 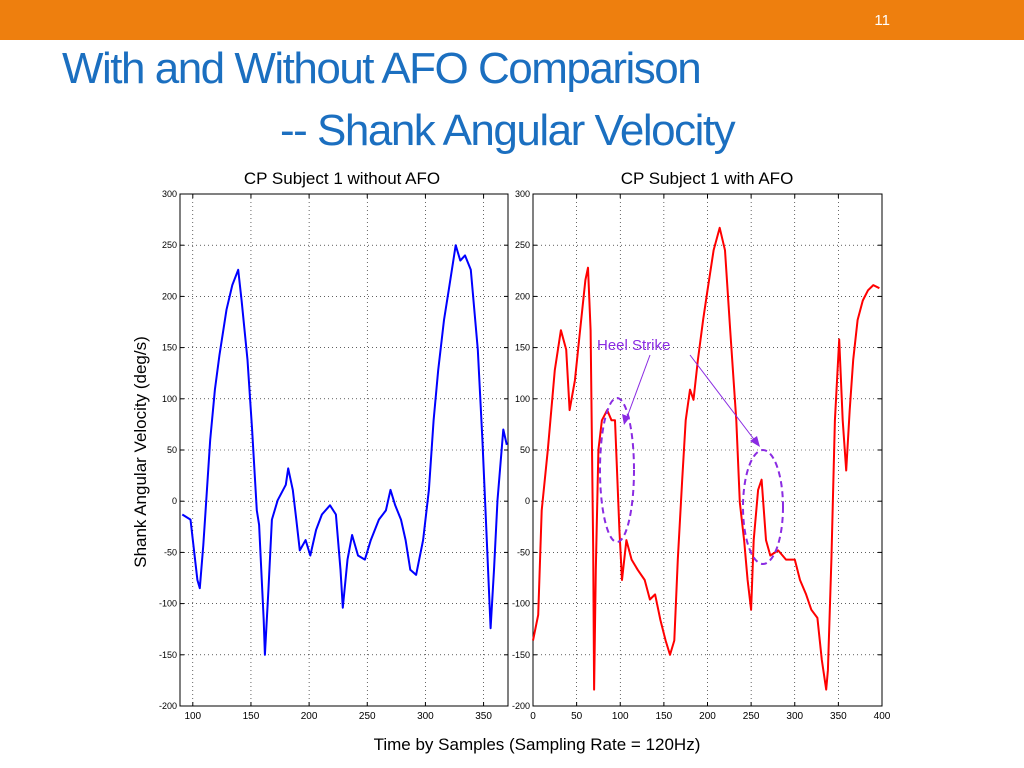 I want to click on x-tick-label: 50, so click(x=577, y=716).